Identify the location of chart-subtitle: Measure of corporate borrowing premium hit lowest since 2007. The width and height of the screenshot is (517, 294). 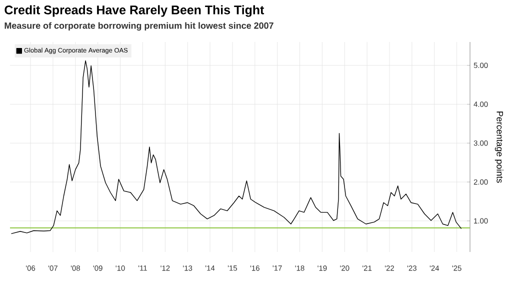
(139, 26).